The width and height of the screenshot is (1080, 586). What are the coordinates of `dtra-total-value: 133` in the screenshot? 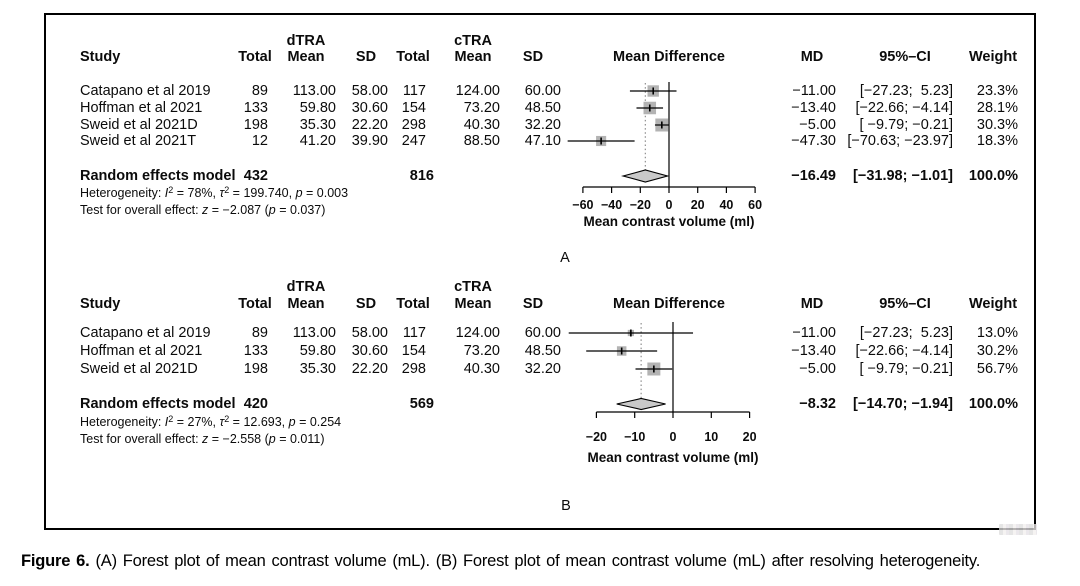 It's located at (255, 351).